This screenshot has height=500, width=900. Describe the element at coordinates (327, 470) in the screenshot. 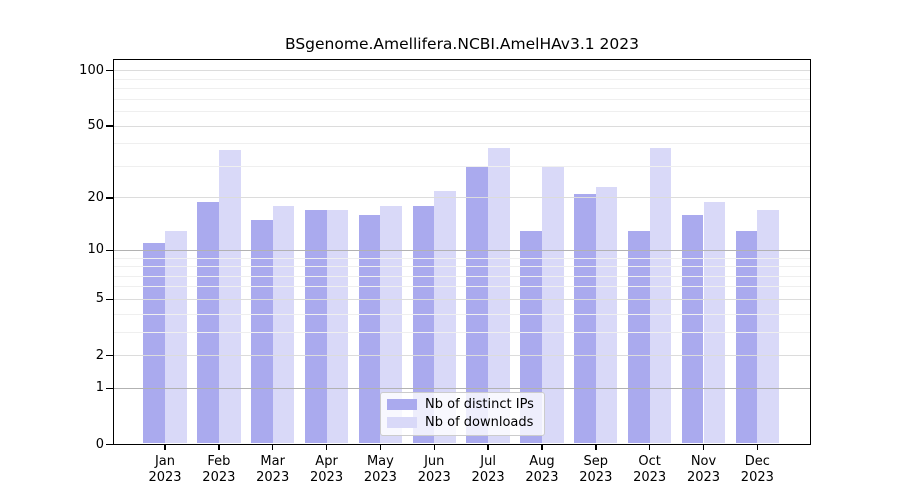

I see `x-tick-label-apr: Apr 2023` at that location.